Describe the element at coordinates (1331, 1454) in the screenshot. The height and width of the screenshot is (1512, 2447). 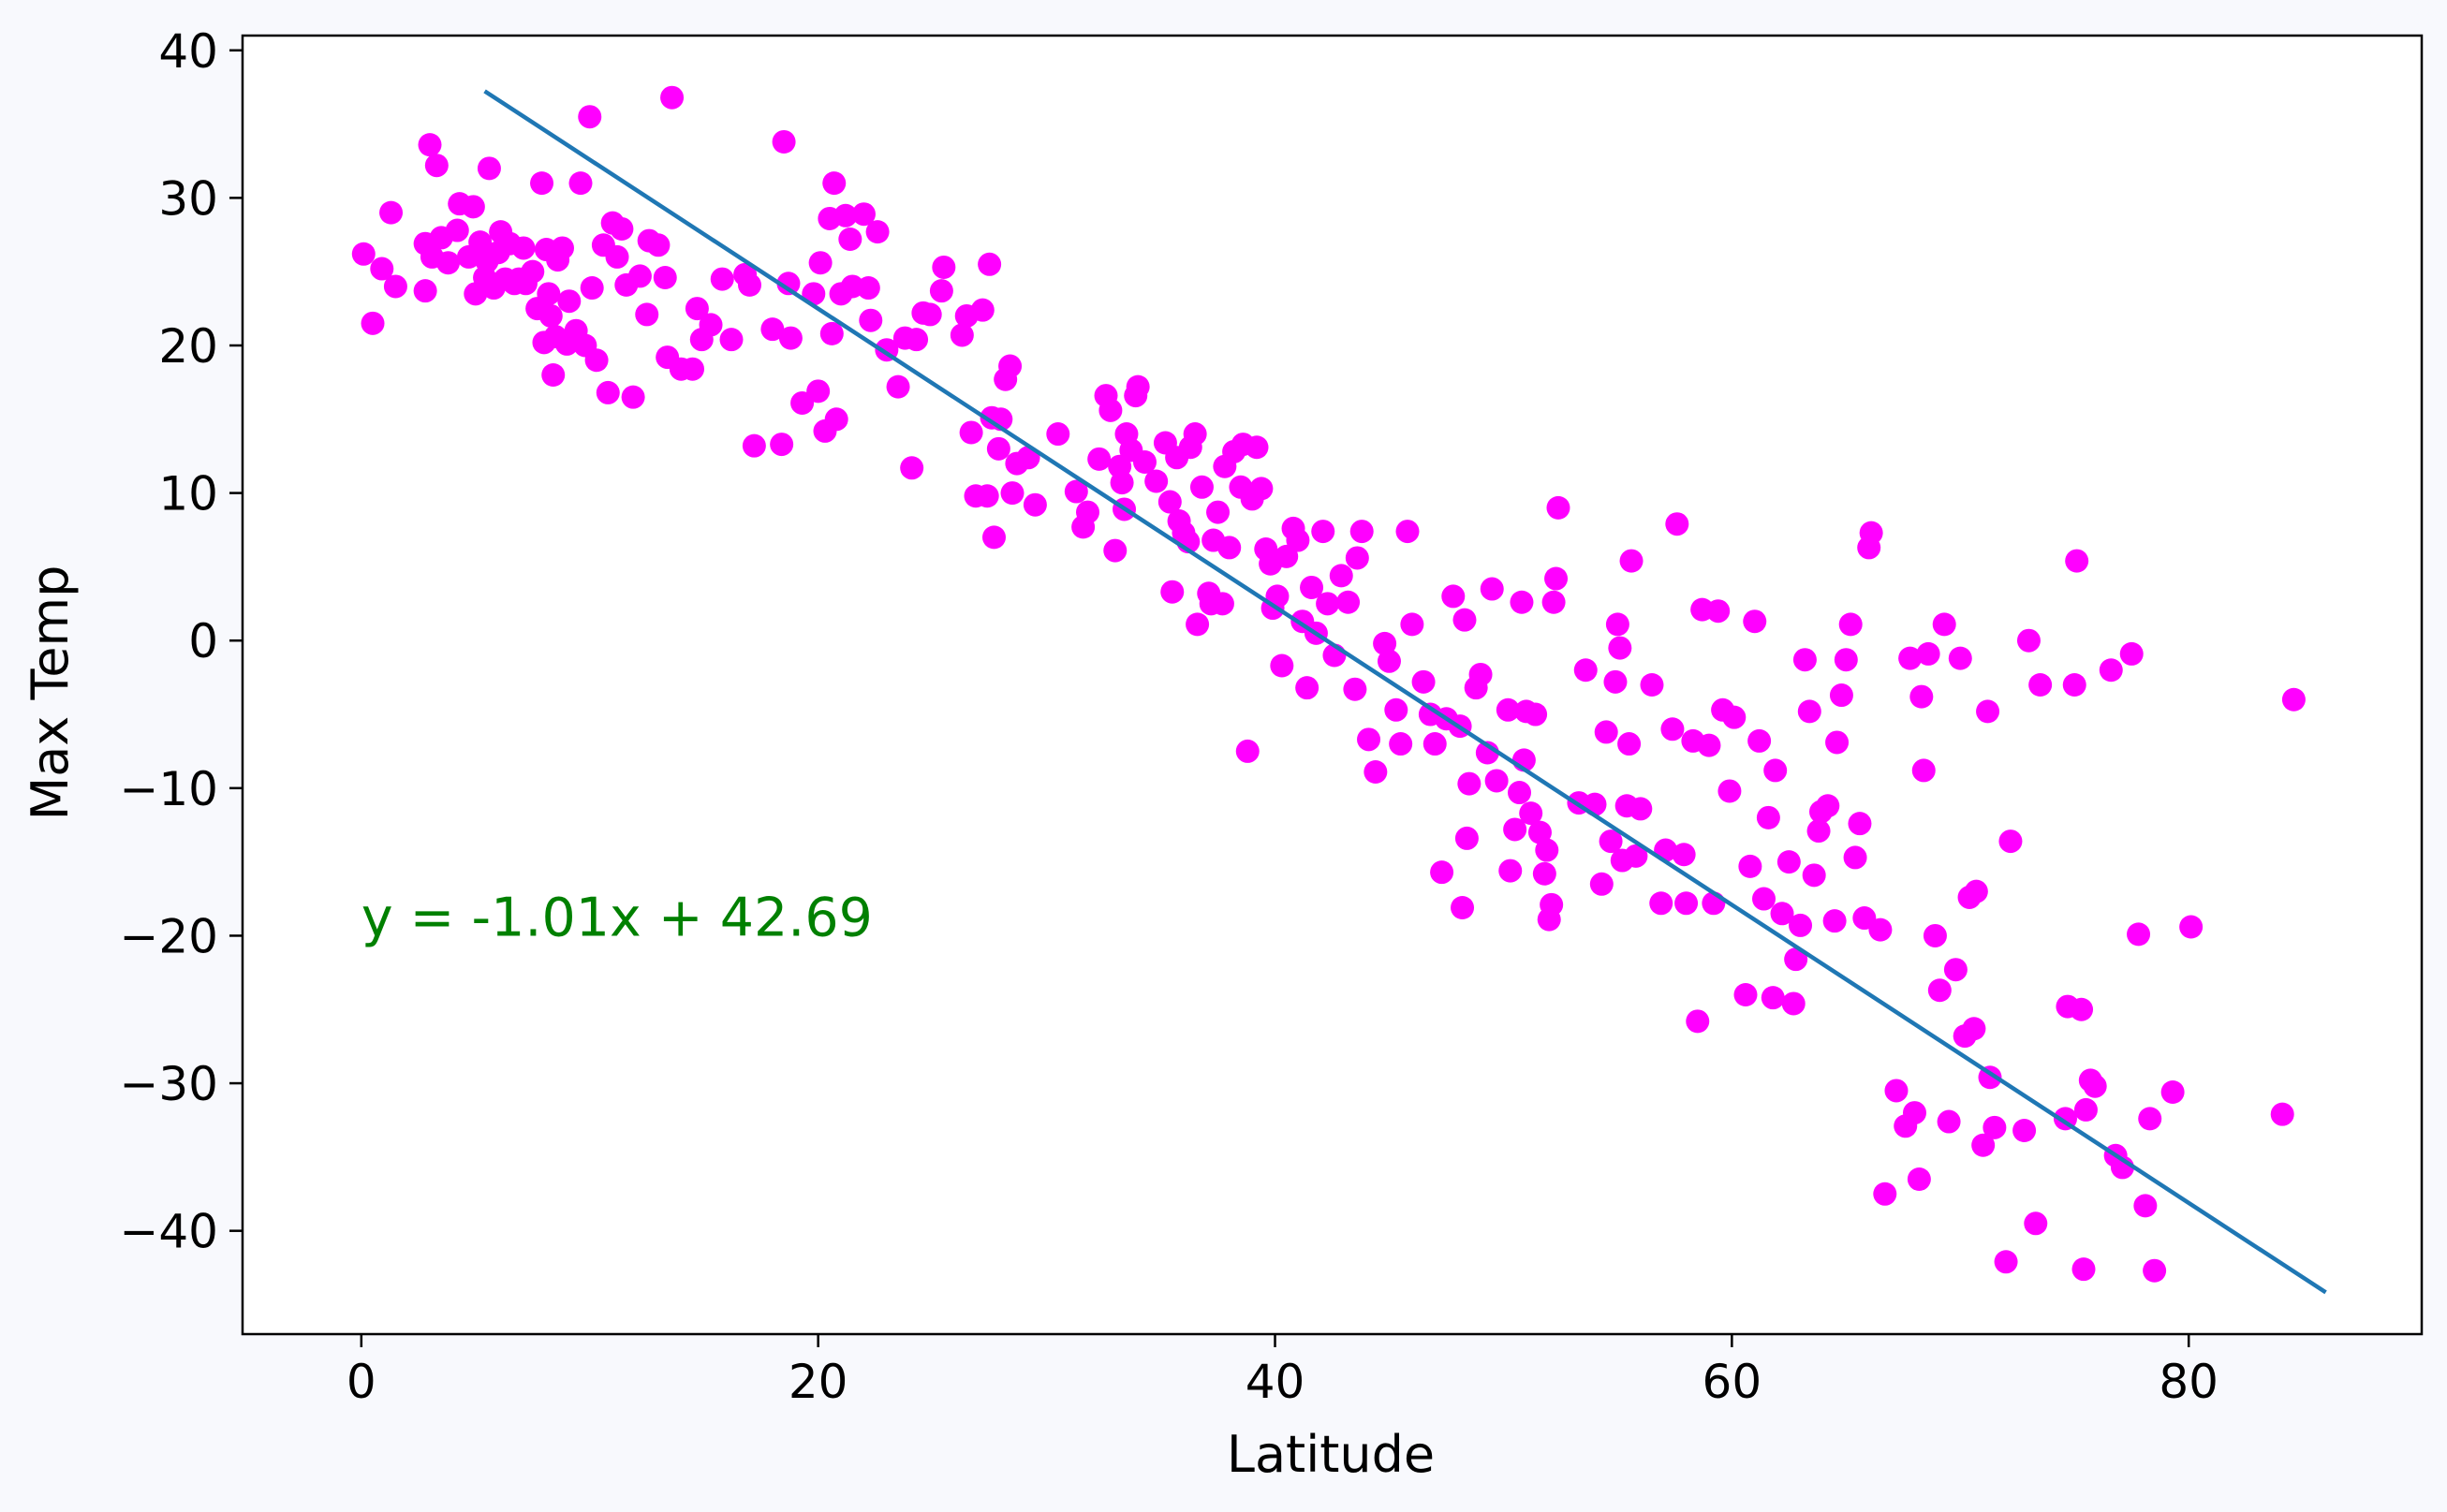
I see `x-axis-label: Latitude` at that location.